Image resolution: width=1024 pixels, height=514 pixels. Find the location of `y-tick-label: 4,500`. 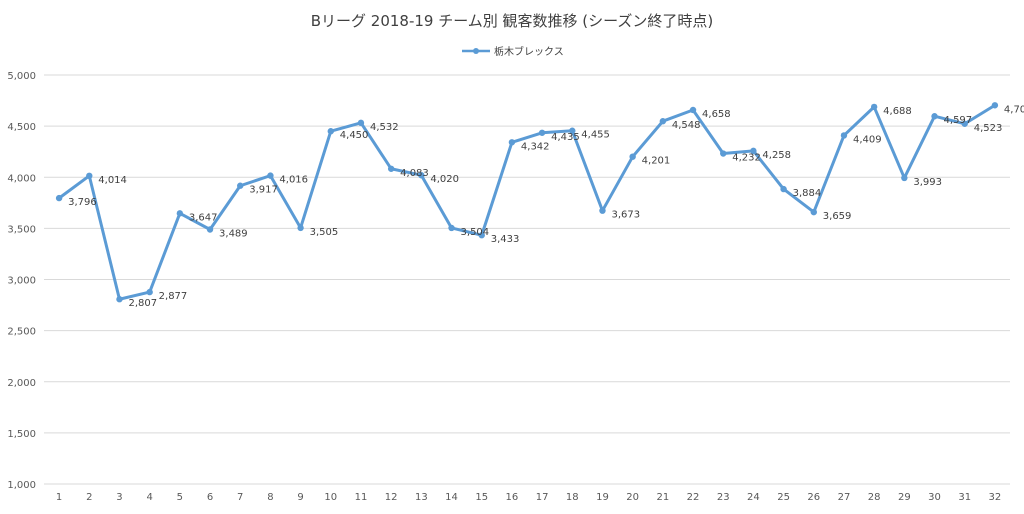

y-tick-label: 4,500 is located at coordinates (21, 127).